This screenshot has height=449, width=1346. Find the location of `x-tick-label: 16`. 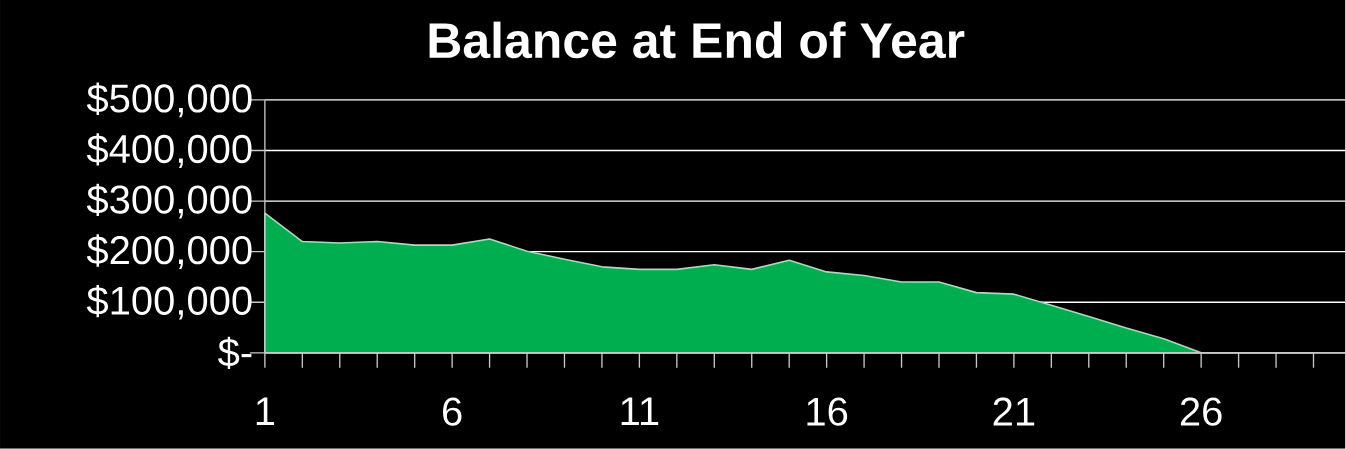

x-tick-label: 16 is located at coordinates (827, 411).